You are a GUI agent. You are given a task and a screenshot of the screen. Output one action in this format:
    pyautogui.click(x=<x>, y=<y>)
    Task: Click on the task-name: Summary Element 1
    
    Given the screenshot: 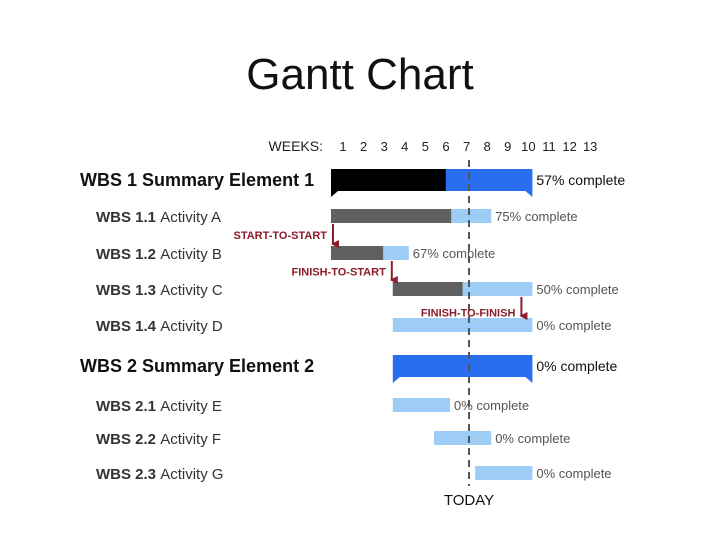 What is the action you would take?
    pyautogui.click(x=228, y=180)
    